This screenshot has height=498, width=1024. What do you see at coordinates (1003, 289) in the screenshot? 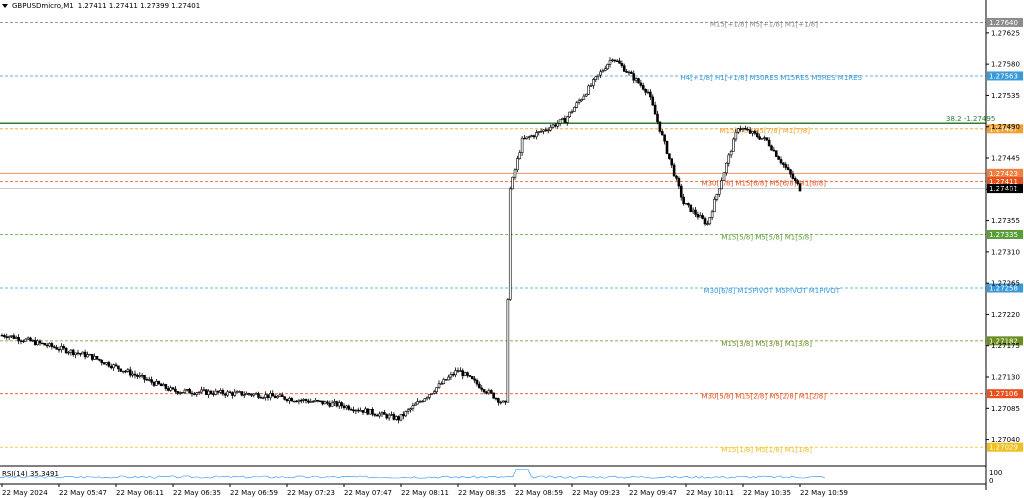
I see `level-price-tag-label: 1.27258` at bounding box center [1003, 289].